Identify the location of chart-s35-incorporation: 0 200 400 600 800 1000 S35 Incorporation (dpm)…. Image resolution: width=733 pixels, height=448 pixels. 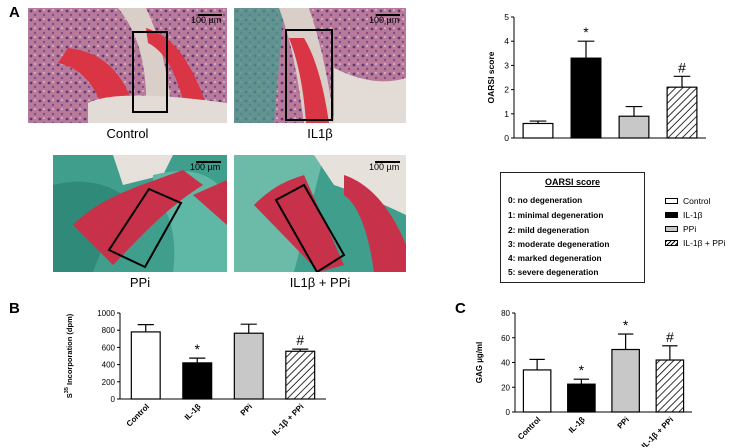
(195, 373).